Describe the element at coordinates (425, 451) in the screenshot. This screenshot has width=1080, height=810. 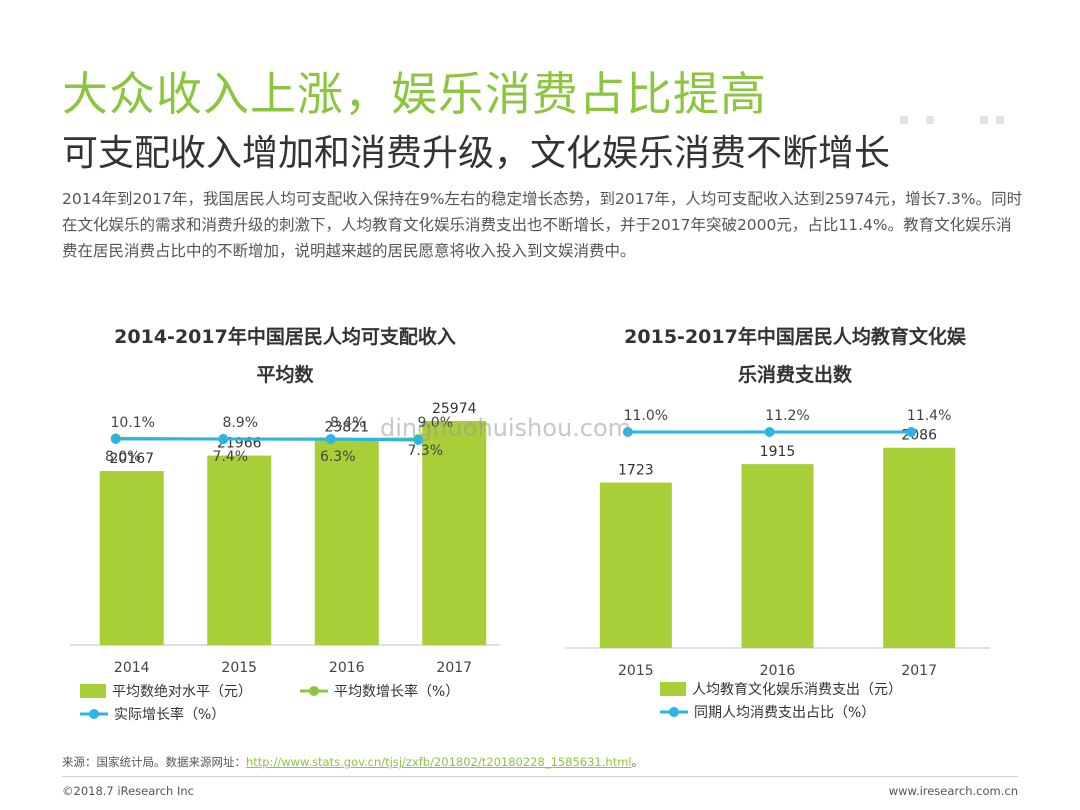
I see `chart1-line-label-real: 7.3%` at that location.